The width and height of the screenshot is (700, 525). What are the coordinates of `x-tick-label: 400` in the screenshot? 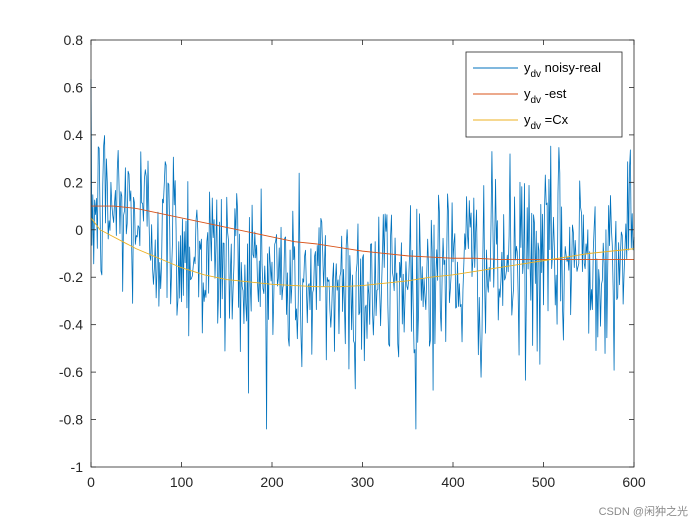 It's located at (453, 482).